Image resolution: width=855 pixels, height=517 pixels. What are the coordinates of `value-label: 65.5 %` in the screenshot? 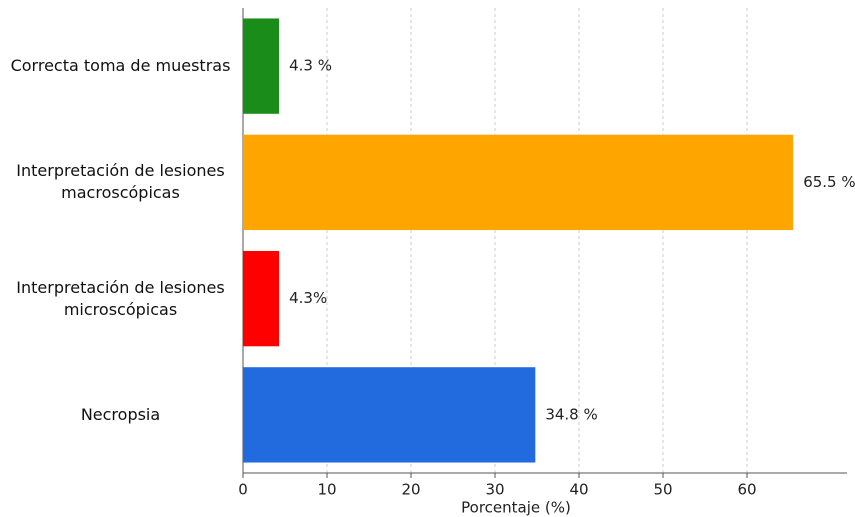 It's located at (829, 182).